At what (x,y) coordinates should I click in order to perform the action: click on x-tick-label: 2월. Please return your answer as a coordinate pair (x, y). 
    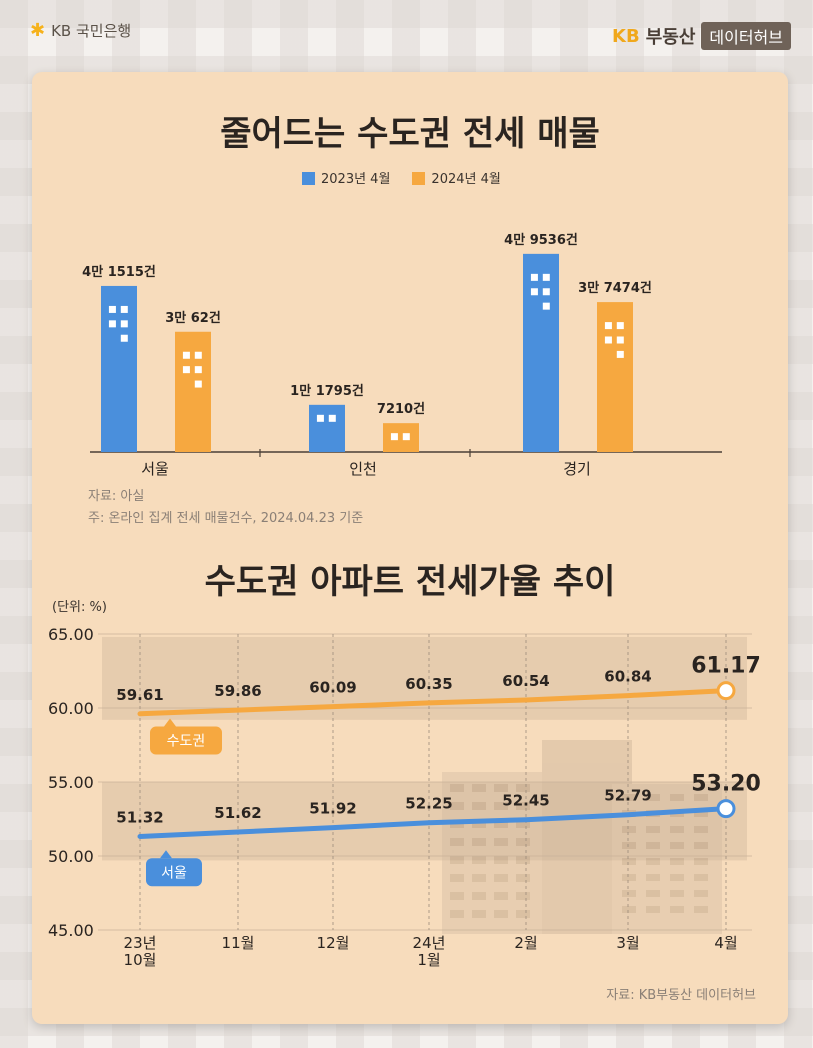
    Looking at the image, I should click on (525, 943).